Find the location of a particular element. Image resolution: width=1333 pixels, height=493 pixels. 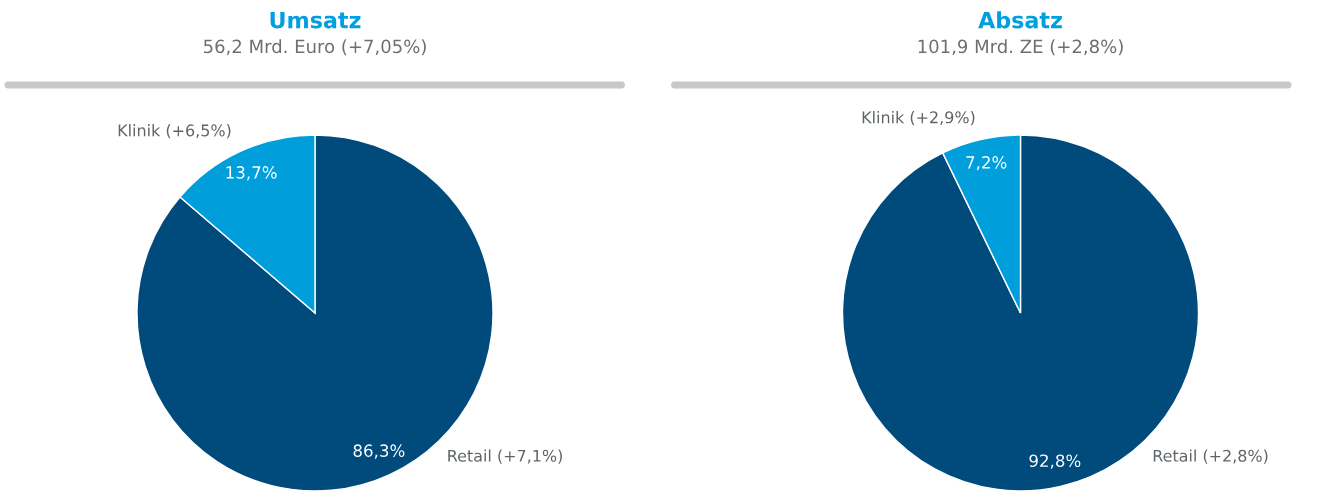

slice-label: Retail (+2,8%) is located at coordinates (1210, 456).